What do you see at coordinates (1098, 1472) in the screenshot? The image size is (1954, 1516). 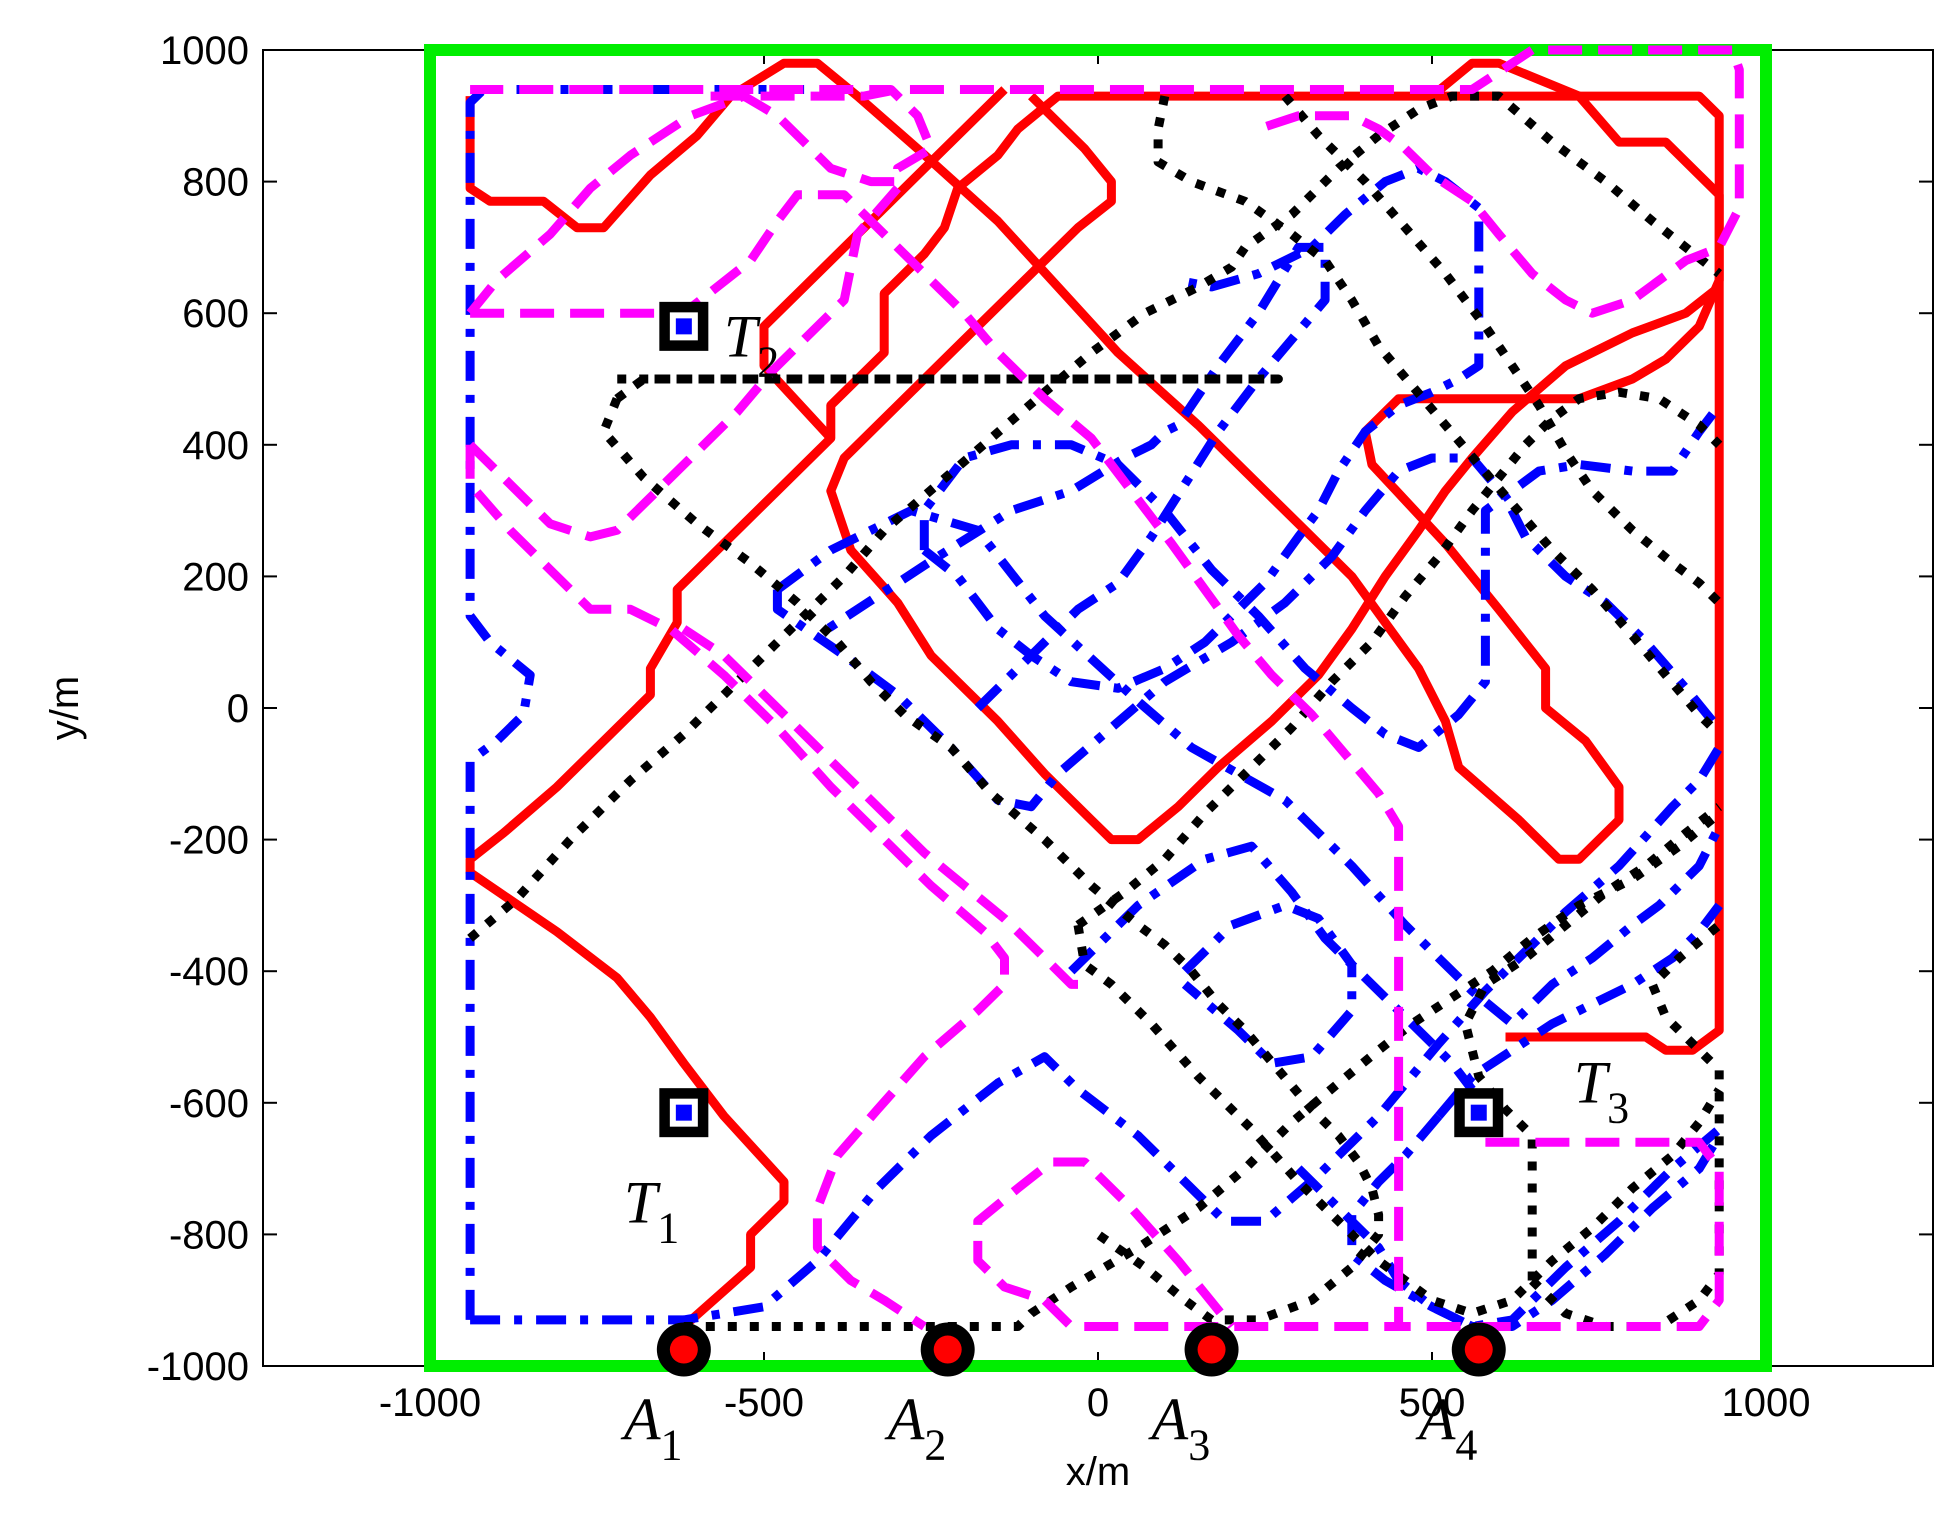 I see `x-axis-label: x/m` at bounding box center [1098, 1472].